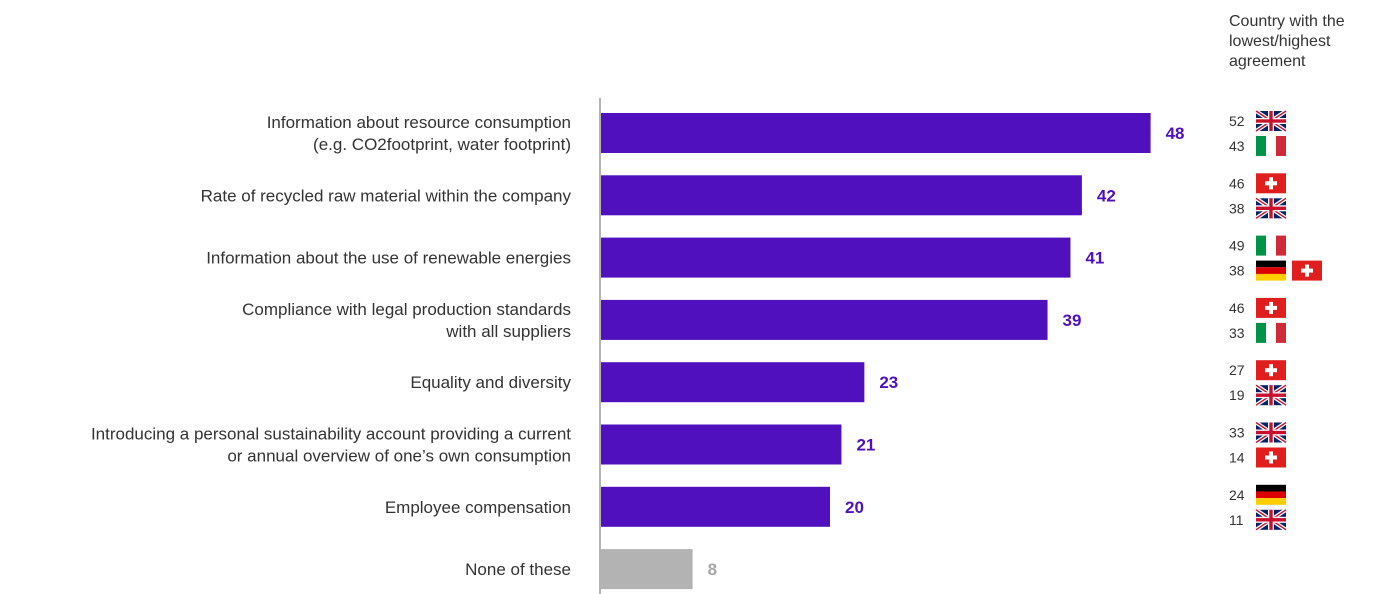  Describe the element at coordinates (1237, 246) in the screenshot. I see `country-high-value: 49` at that location.